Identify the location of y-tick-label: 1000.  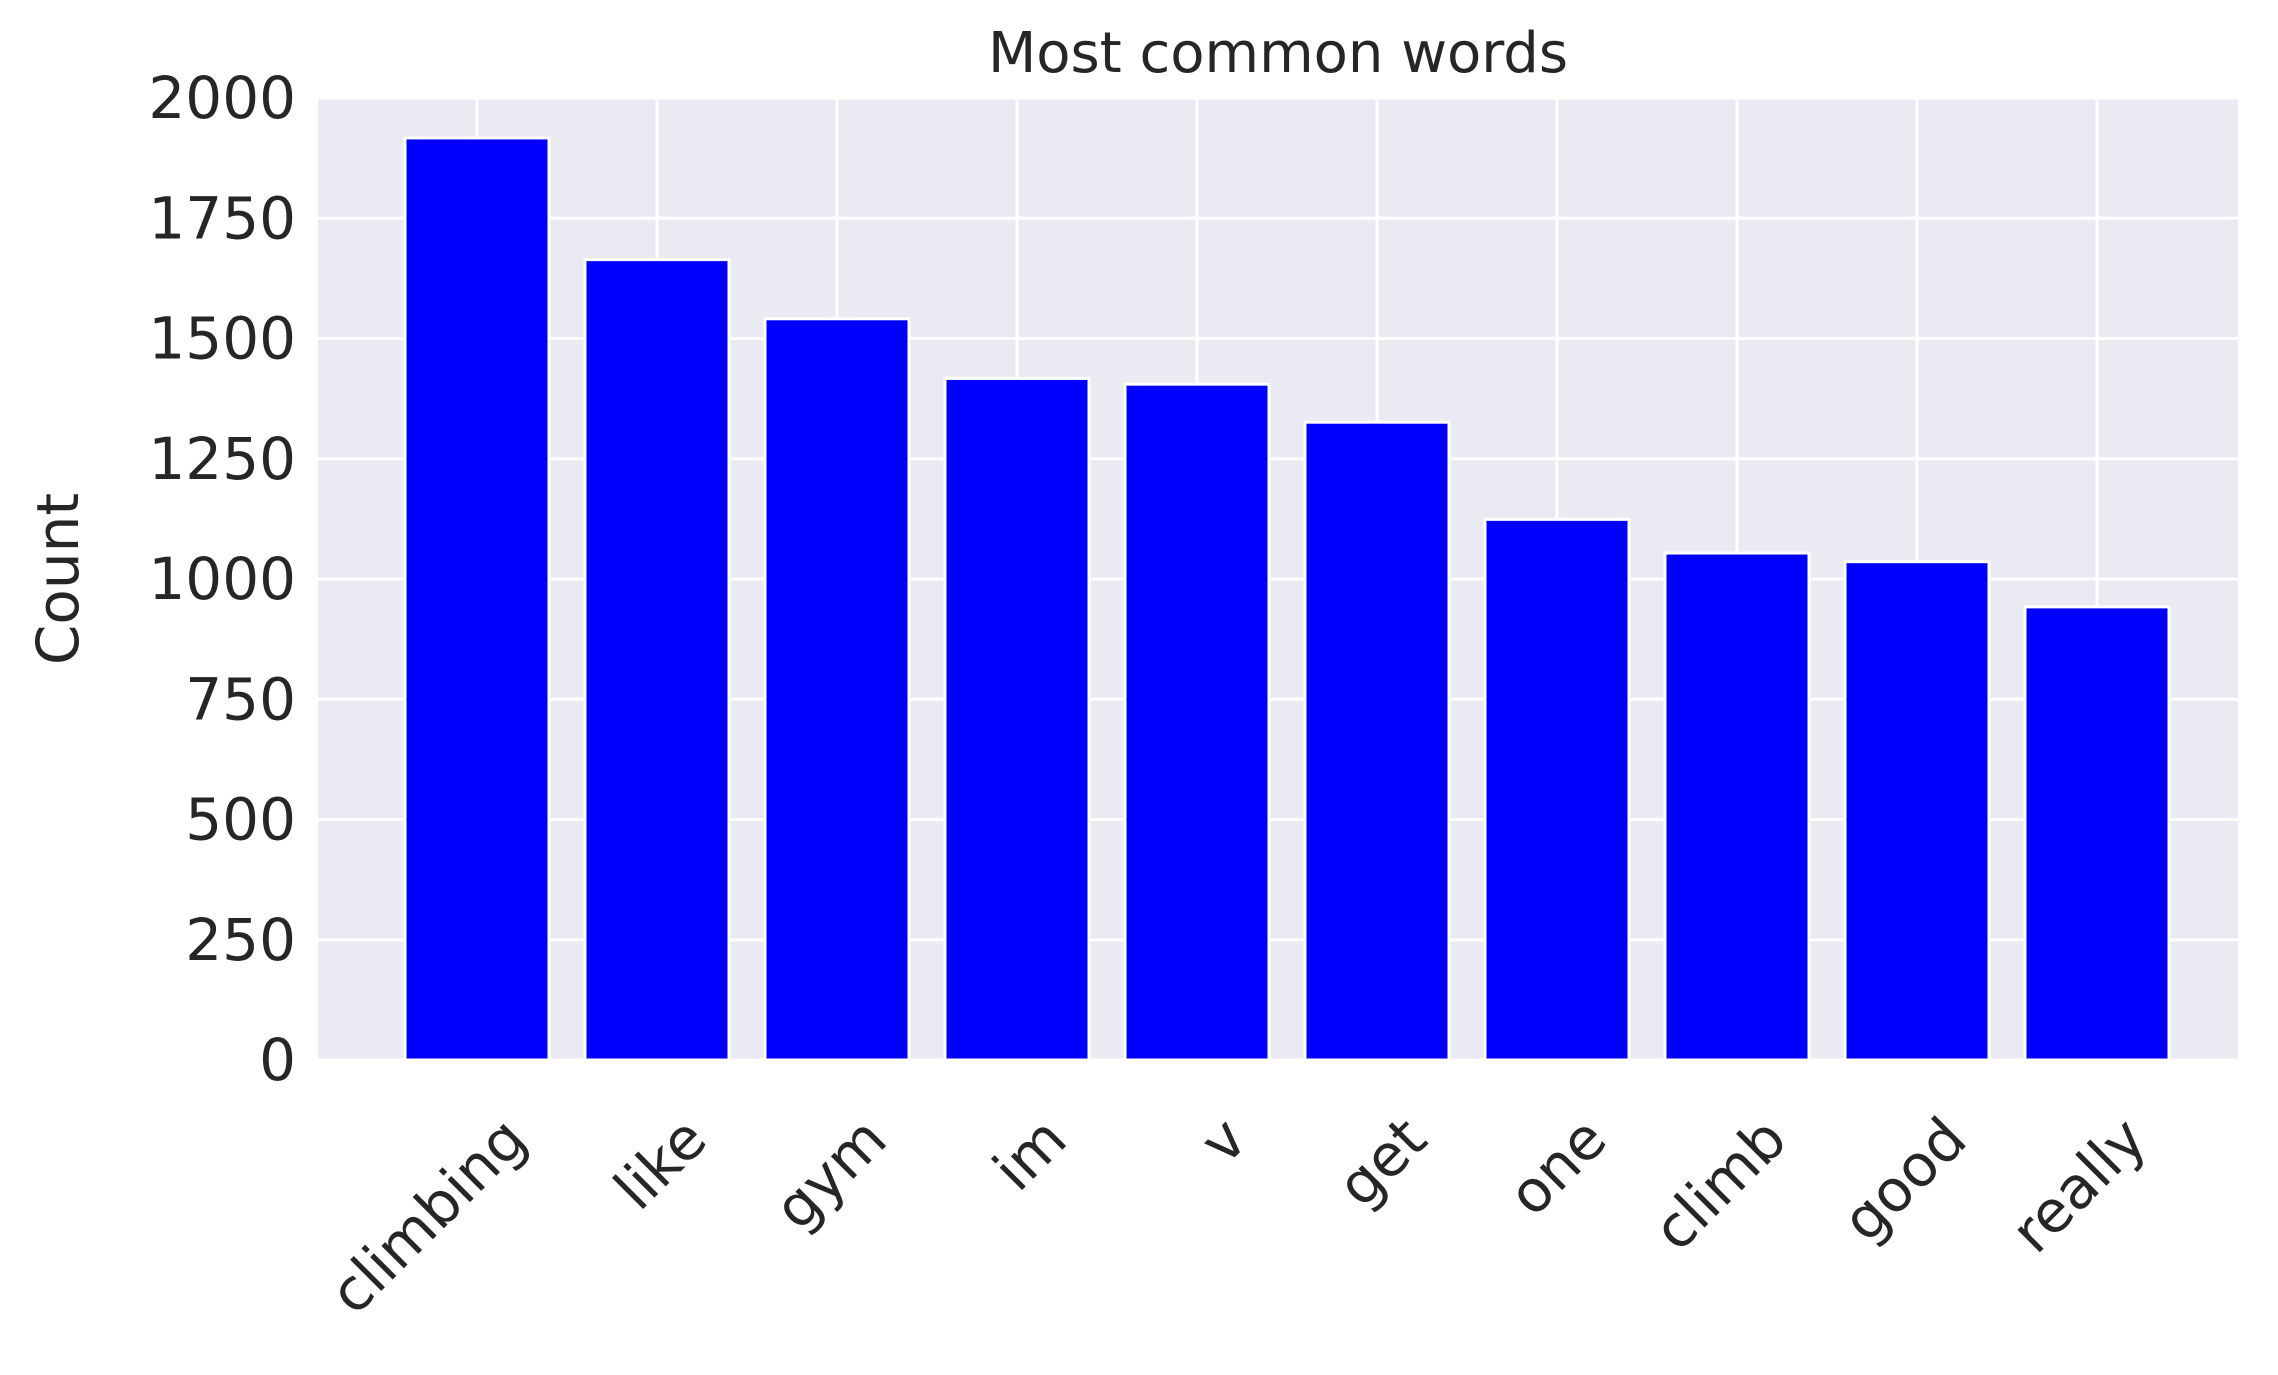
(222, 579).